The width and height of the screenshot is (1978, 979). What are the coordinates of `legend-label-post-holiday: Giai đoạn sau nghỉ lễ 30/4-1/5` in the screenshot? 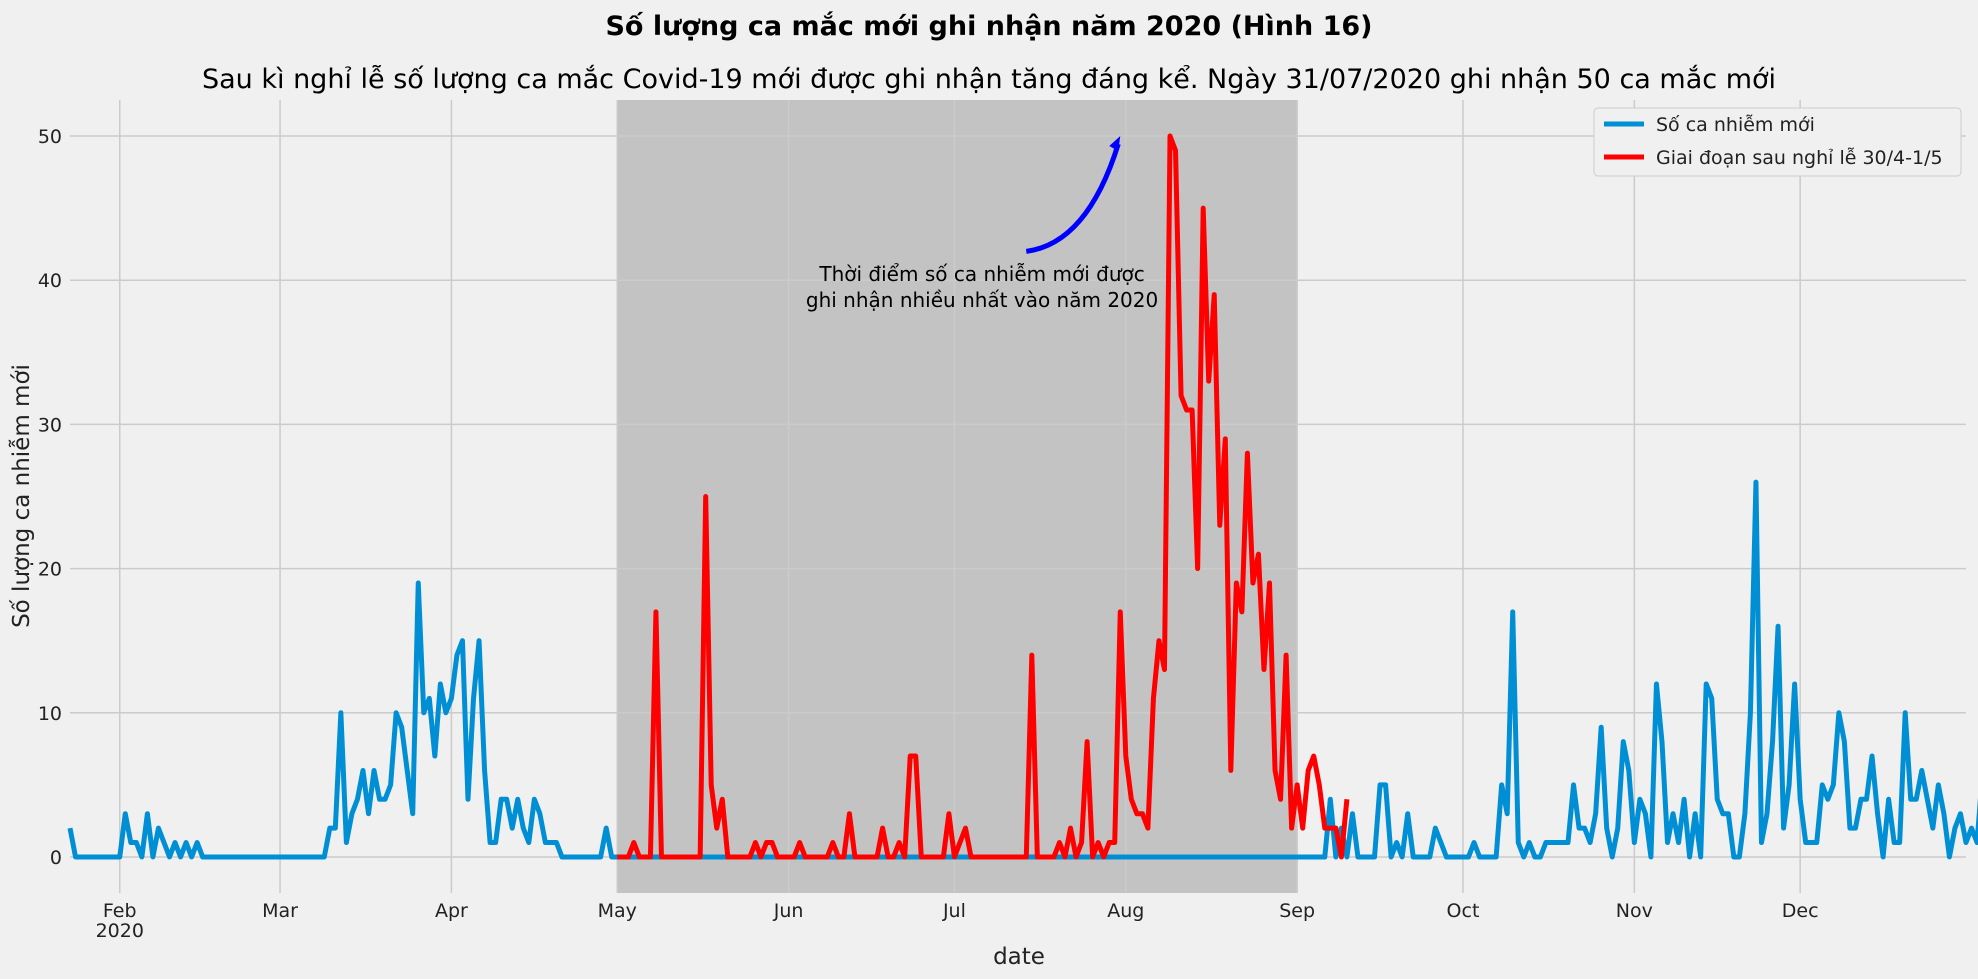 It's located at (1799, 157).